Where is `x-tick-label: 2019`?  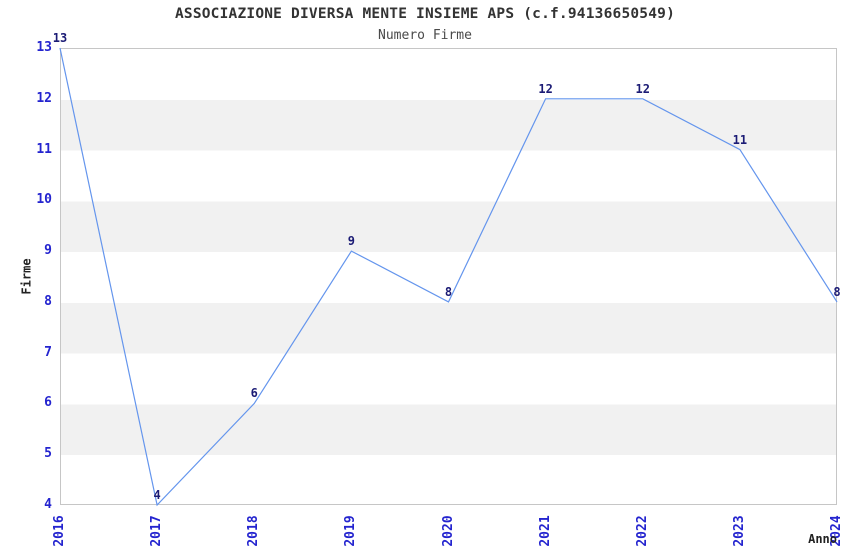
x-tick-label: 2019 is located at coordinates (351, 531).